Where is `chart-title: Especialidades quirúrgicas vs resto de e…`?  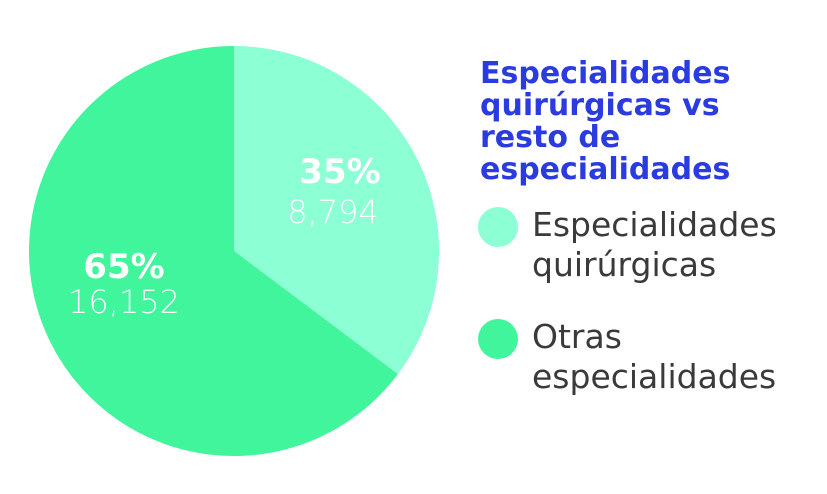 chart-title: Especialidades quirúrgicas vs resto de e… is located at coordinates (605, 121).